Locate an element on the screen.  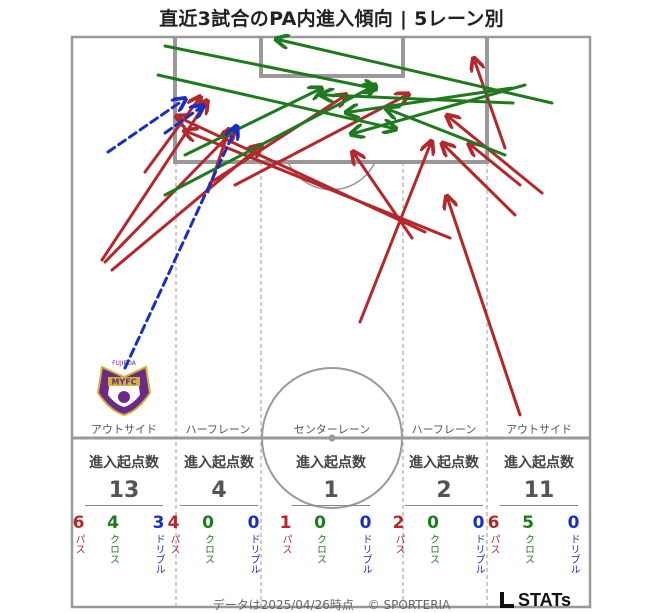
lane-label-outside-right: アウトサイド is located at coordinates (539, 429).